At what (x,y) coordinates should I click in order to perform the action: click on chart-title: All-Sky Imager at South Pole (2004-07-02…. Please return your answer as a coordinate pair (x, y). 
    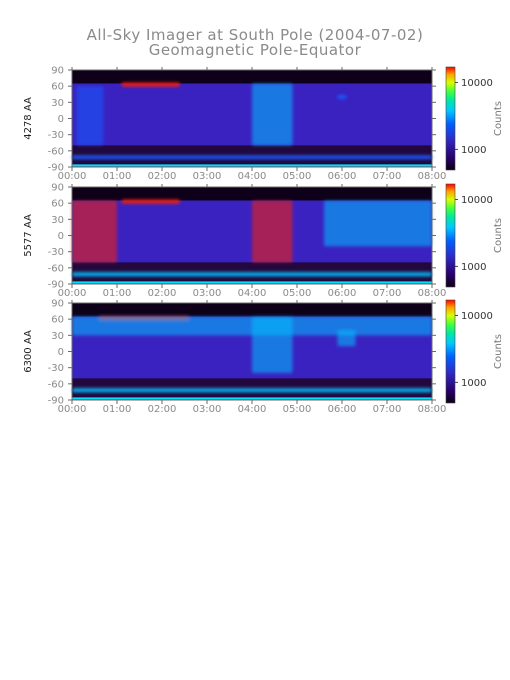
    Looking at the image, I should click on (255, 35).